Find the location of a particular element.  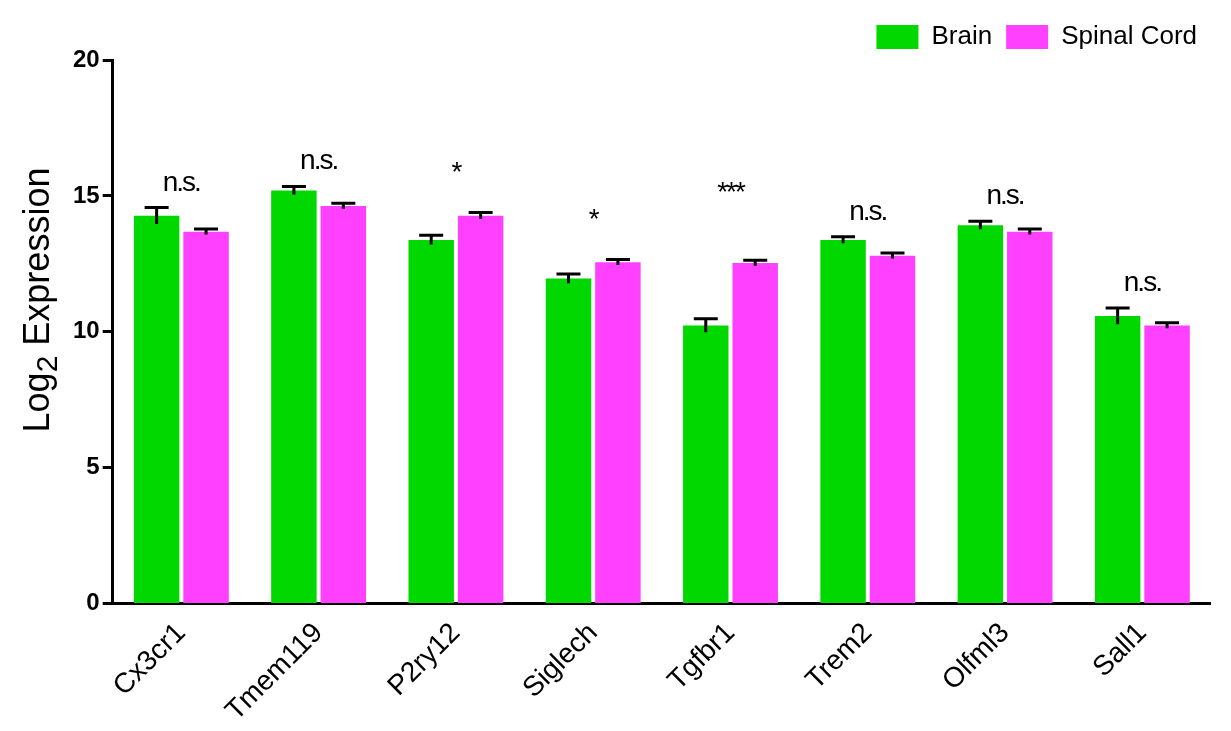

y-tick-label: 15 is located at coordinates (86, 194).